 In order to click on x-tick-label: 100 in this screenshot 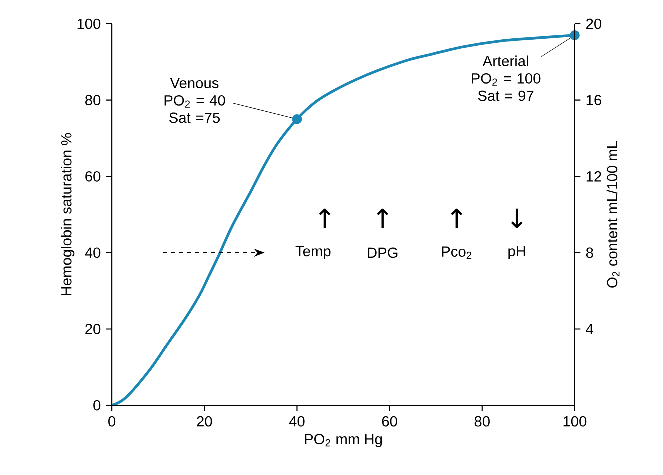, I will do `click(575, 421)`.